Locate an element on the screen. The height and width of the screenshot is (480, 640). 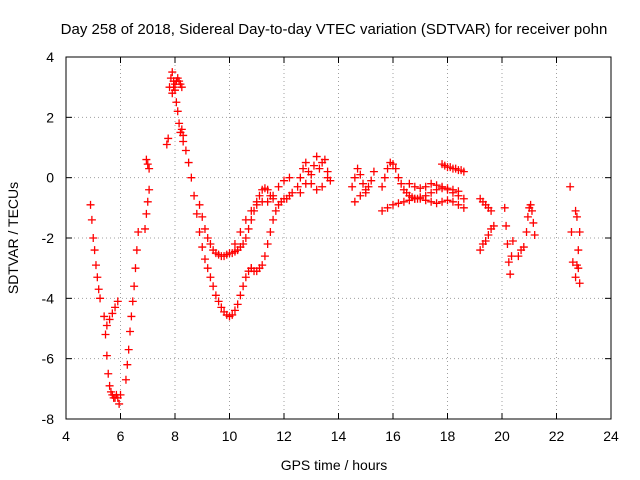
series-seg10 is located at coordinates (236, 222).